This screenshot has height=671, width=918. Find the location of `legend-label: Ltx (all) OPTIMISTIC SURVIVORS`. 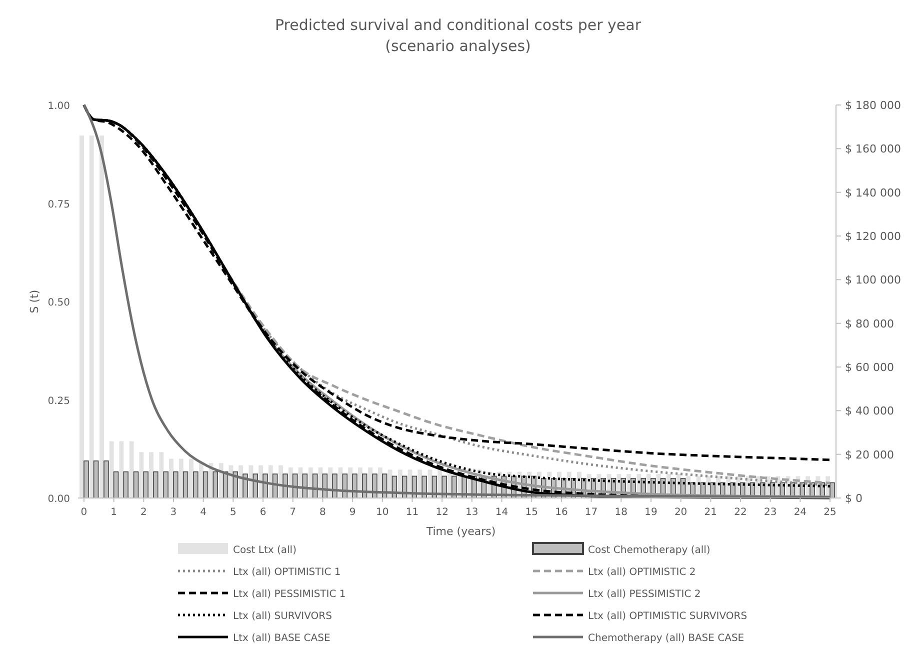

legend-label: Ltx (all) OPTIMISTIC SURVIVORS is located at coordinates (668, 616).